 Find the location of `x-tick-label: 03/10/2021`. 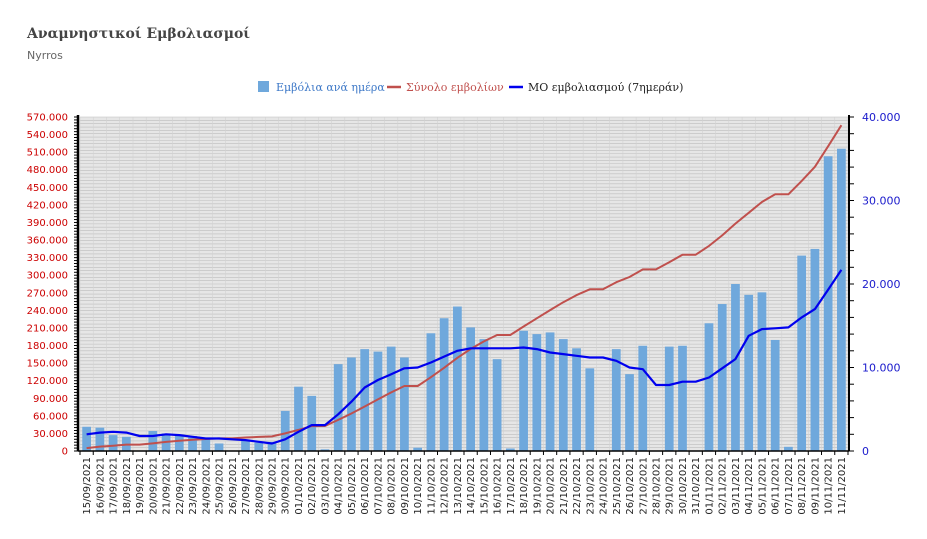

x-tick-label: 03/10/2021 is located at coordinates (325, 486).